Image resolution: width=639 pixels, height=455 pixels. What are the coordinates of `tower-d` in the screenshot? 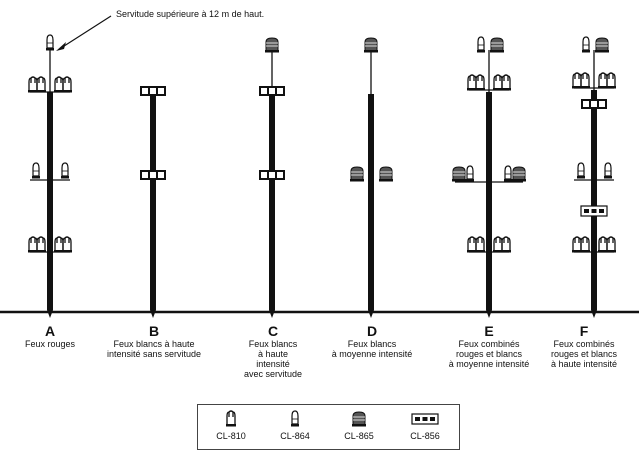 It's located at (371, 177).